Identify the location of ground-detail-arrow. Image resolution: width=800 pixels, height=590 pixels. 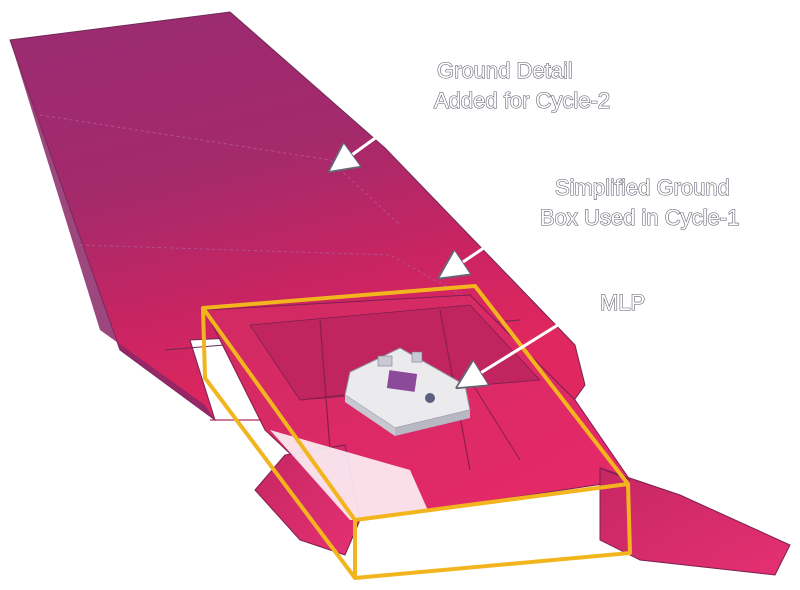
(373, 139).